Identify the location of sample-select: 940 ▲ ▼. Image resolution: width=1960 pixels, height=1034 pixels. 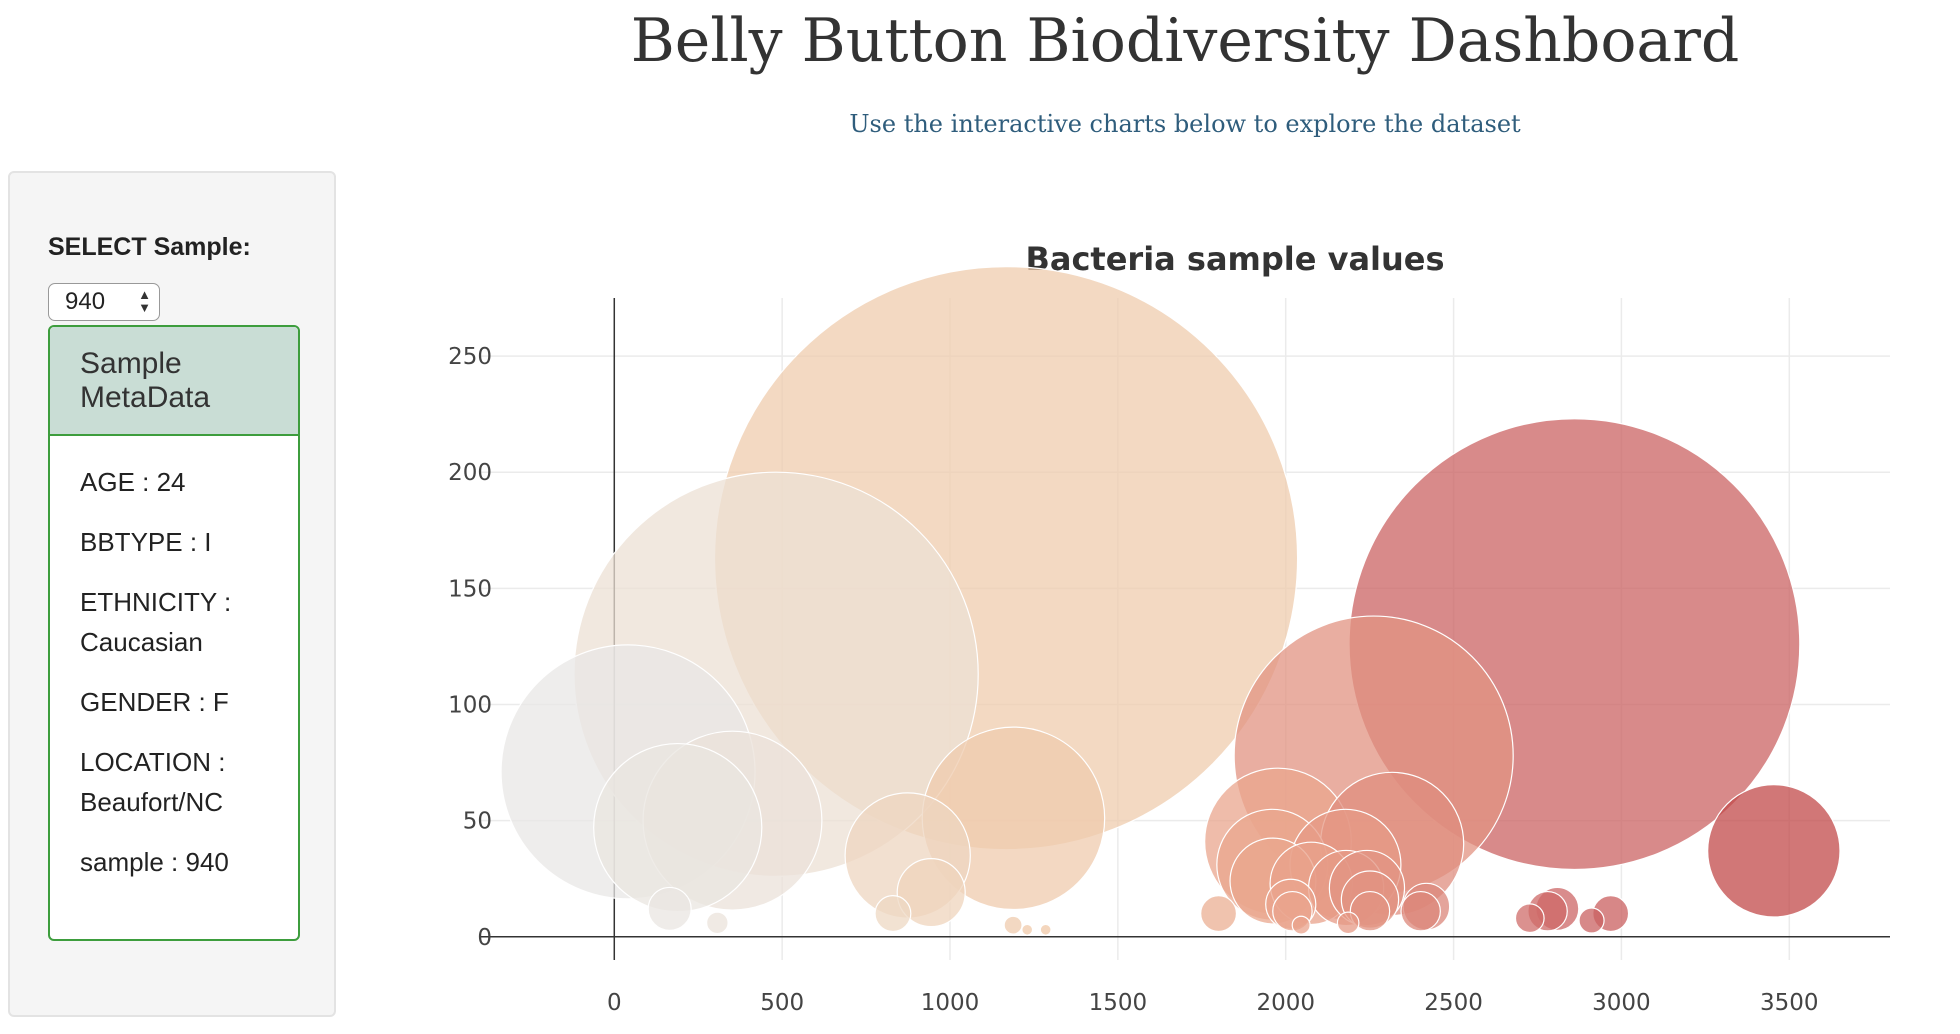
(104, 302).